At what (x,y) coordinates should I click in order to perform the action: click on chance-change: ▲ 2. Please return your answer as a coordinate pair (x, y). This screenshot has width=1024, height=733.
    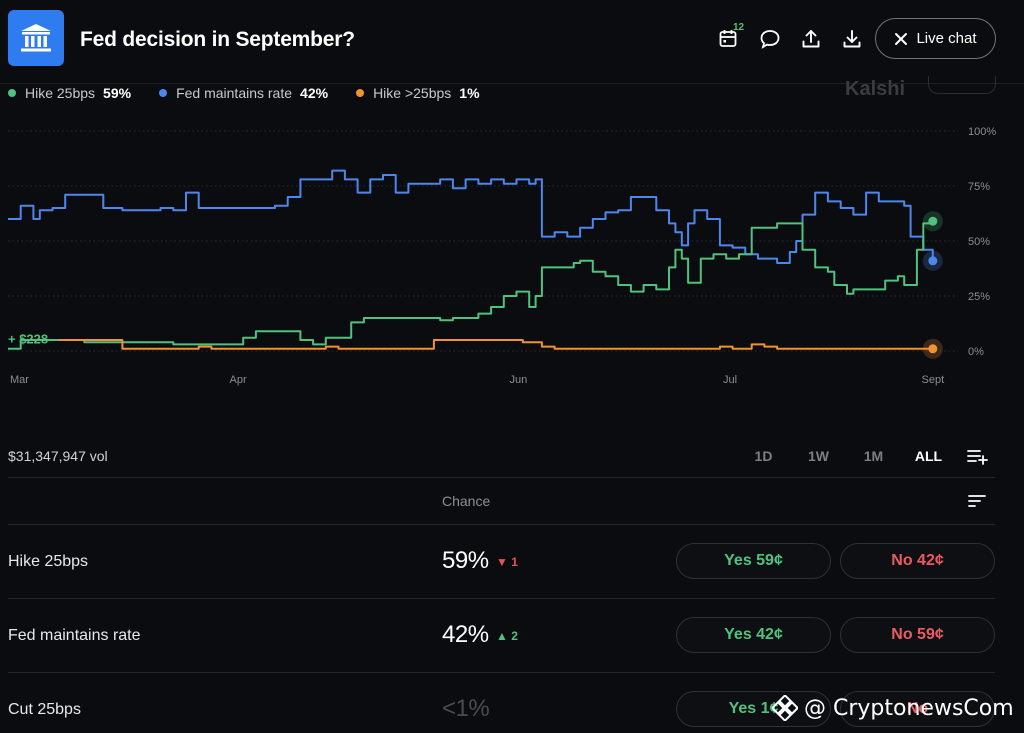
    Looking at the image, I should click on (507, 636).